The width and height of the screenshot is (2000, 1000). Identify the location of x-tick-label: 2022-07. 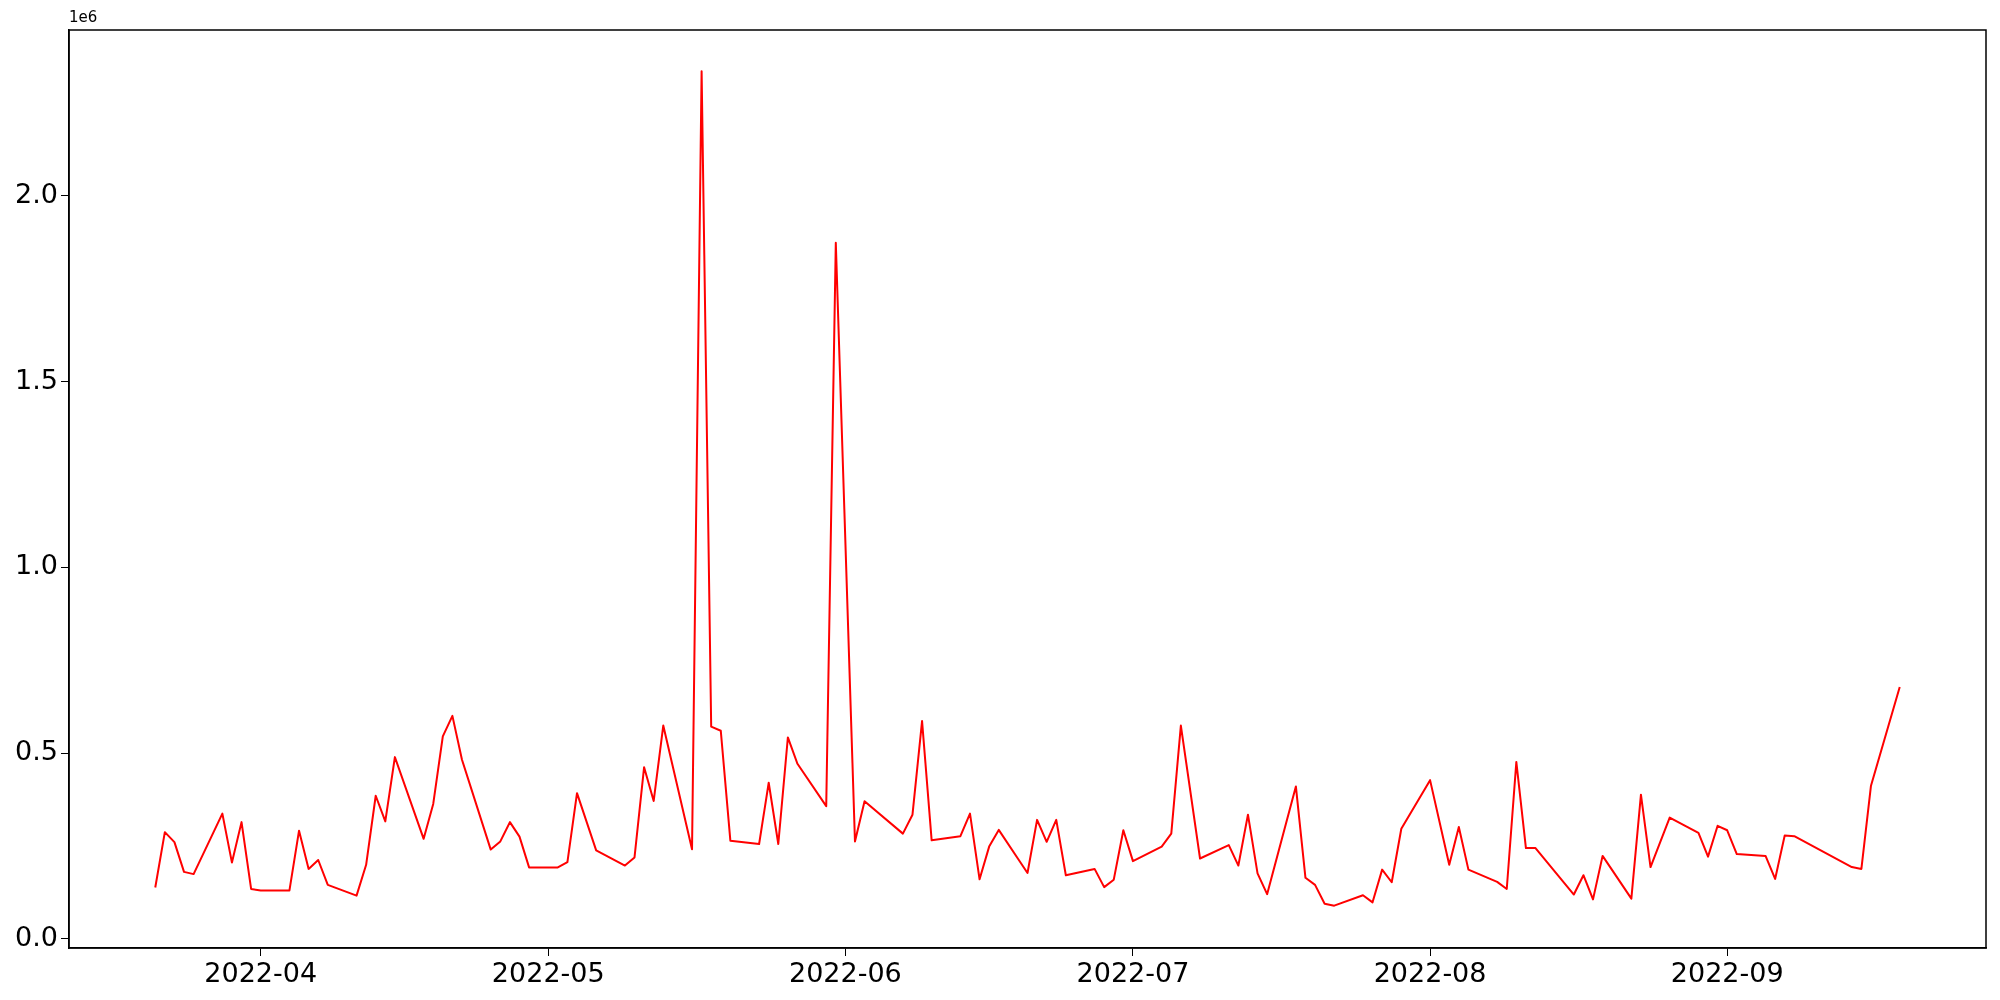
(1133, 973).